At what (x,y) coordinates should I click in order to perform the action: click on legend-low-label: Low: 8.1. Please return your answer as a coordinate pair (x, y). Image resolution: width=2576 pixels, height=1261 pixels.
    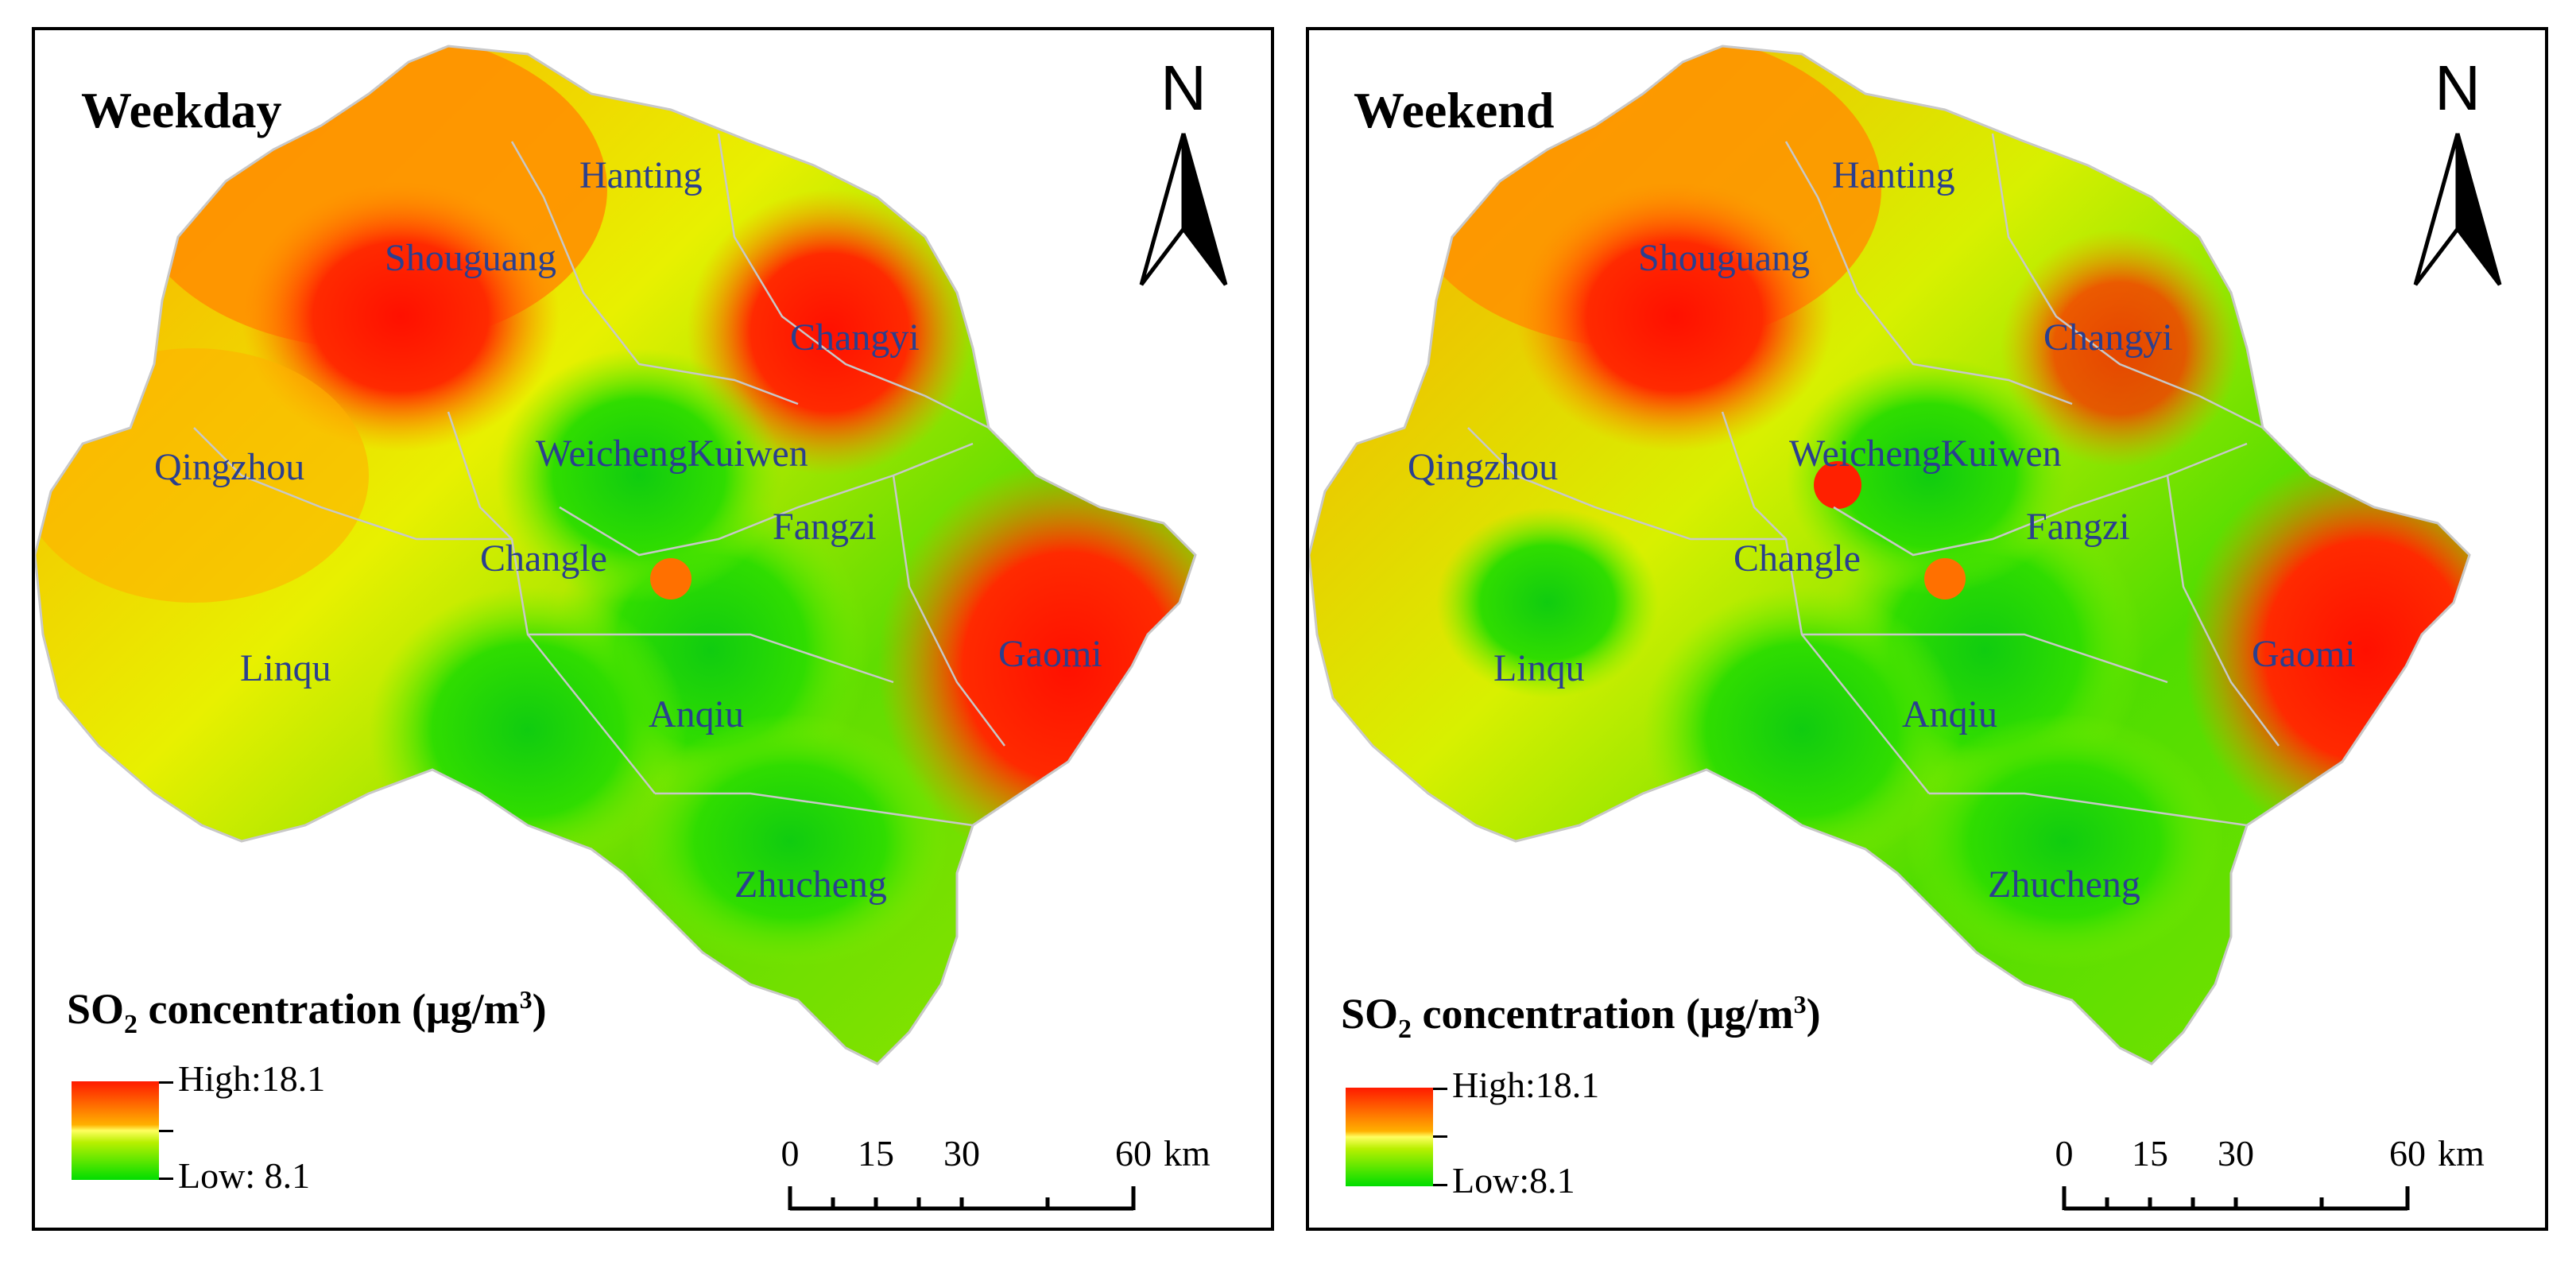
    Looking at the image, I should click on (244, 1175).